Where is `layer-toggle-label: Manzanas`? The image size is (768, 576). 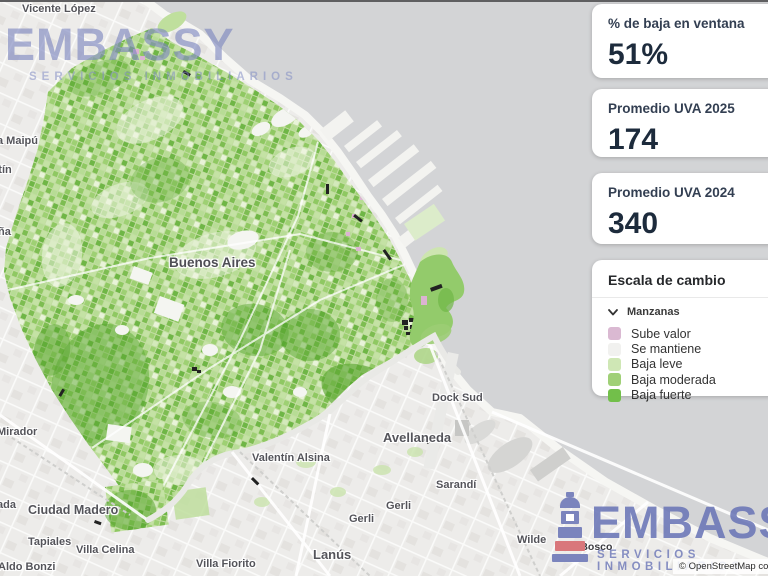
layer-toggle-label: Manzanas is located at coordinates (653, 312).